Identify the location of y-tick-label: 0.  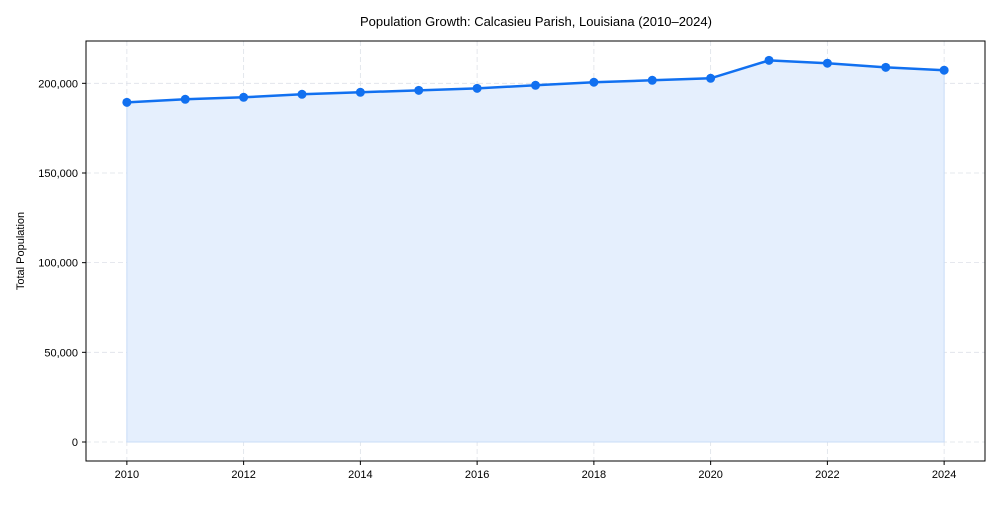
(75, 443).